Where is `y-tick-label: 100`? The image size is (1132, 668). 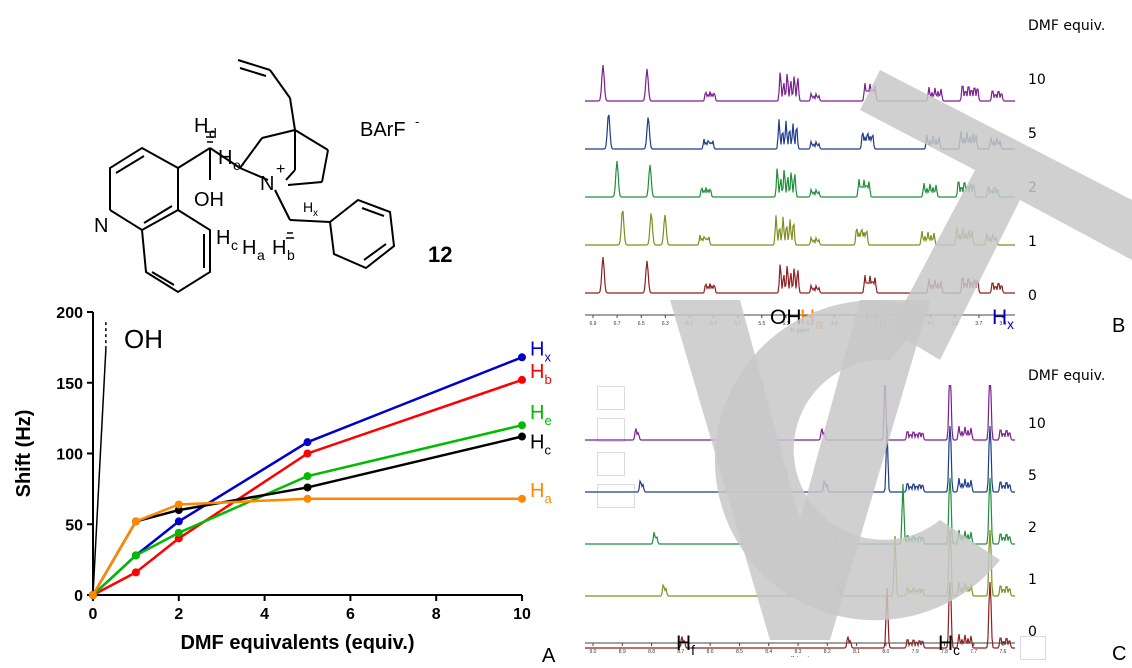 y-tick-label: 100 is located at coordinates (69, 455).